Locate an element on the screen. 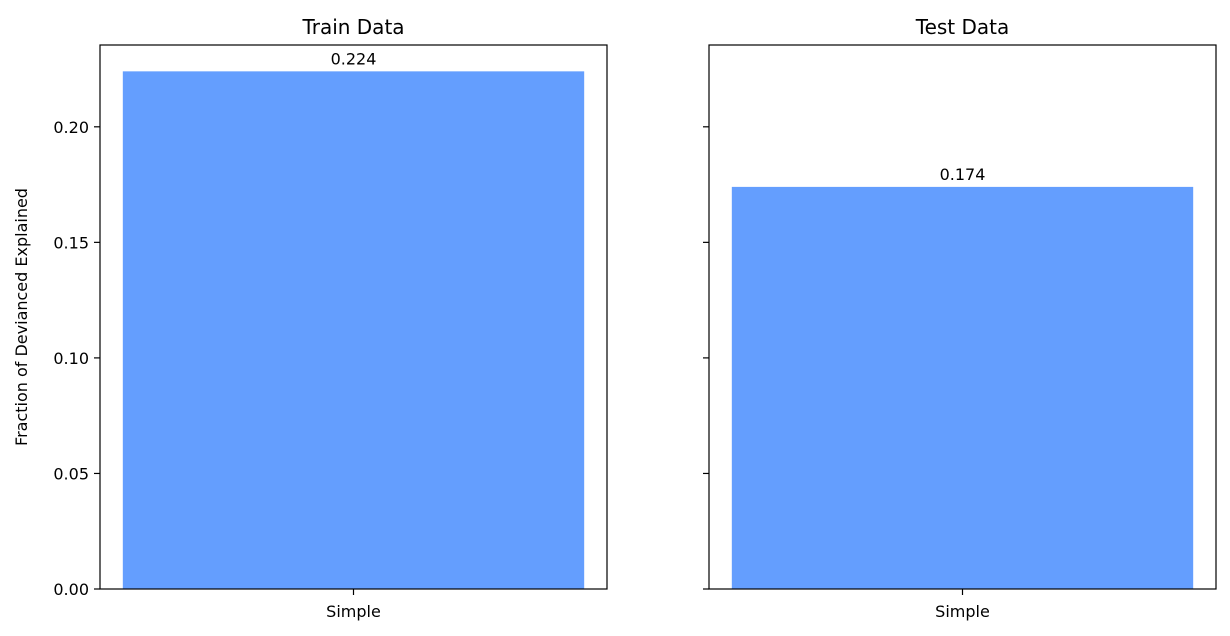  train-y-tick-label: 0.05 is located at coordinates (71, 473).